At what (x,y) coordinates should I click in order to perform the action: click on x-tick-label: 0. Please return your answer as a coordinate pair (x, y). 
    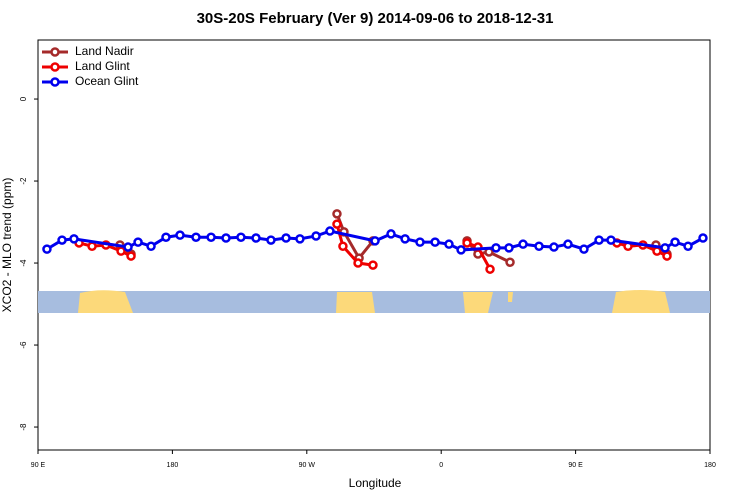
    Looking at the image, I should click on (441, 465).